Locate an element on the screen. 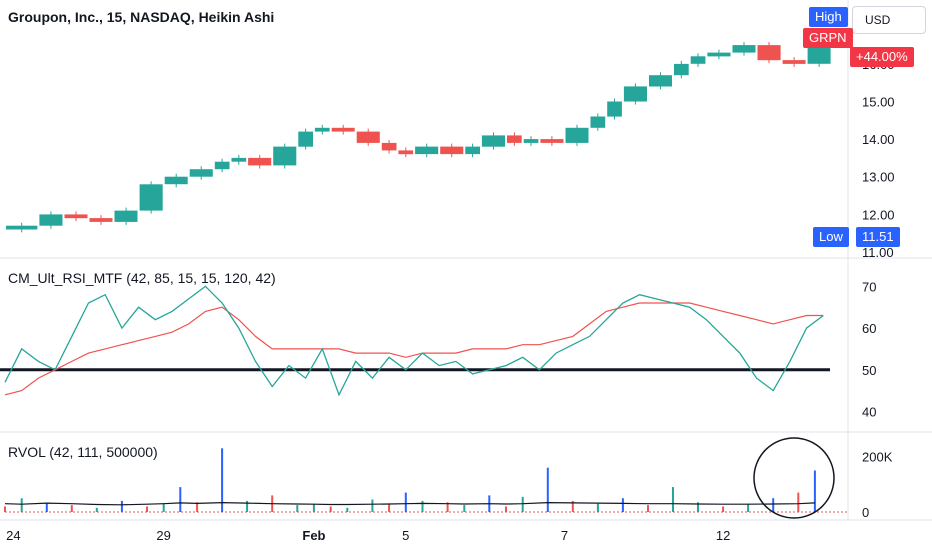 The image size is (932, 550). change-badge: +44.00% is located at coordinates (882, 57).